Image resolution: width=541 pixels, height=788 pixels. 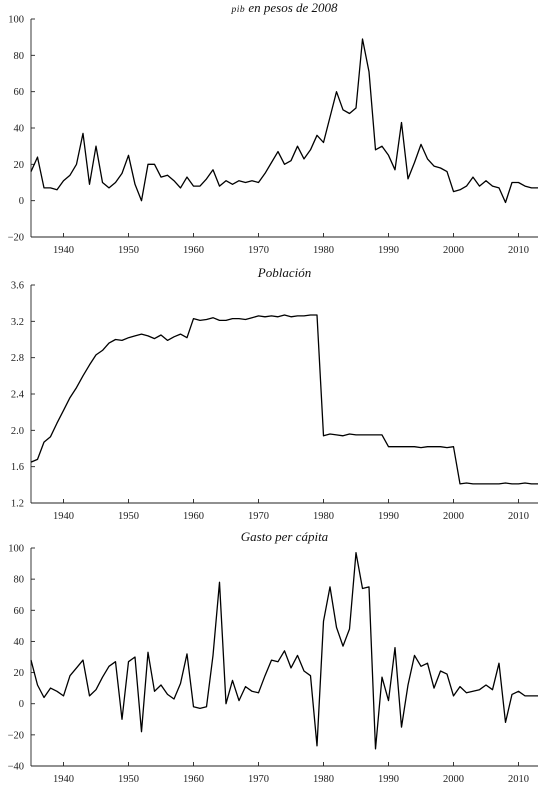 I want to click on spending-per-capita-y-tick-label: −20, so click(x=16, y=735).